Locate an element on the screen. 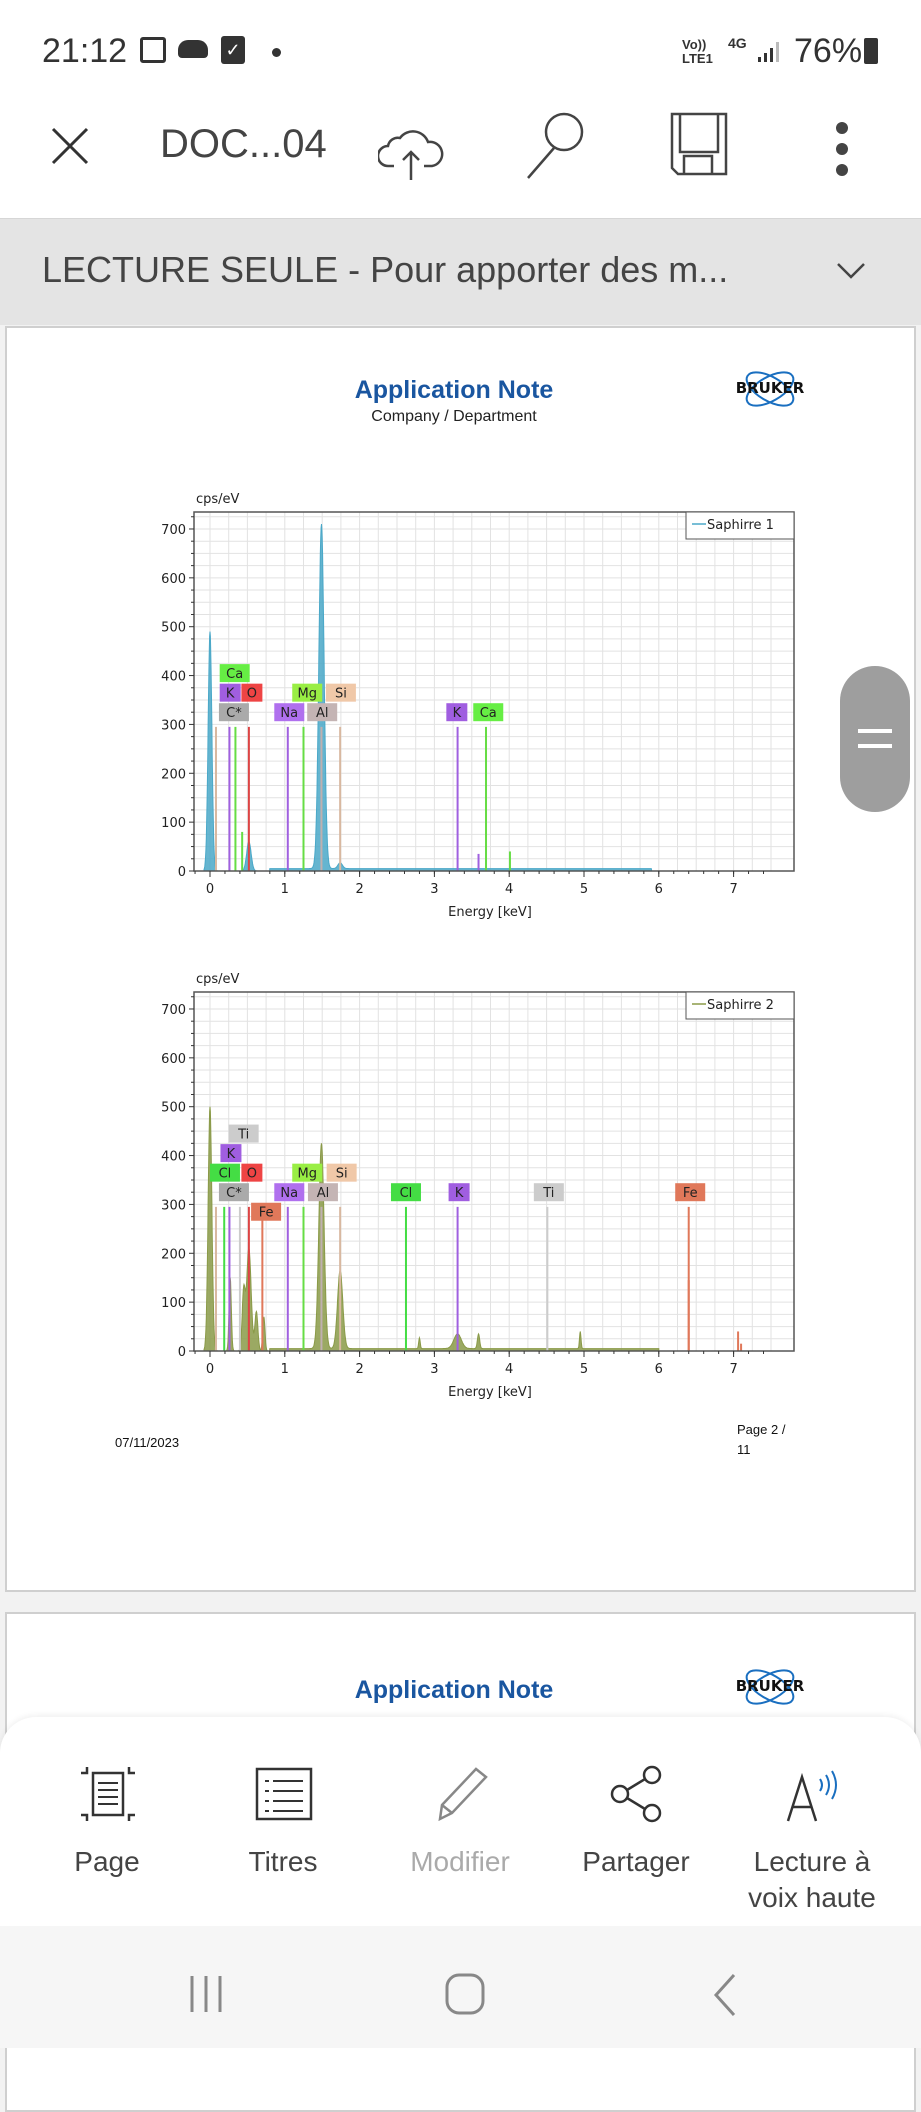  menu-partager: Partager is located at coordinates (636, 1822).